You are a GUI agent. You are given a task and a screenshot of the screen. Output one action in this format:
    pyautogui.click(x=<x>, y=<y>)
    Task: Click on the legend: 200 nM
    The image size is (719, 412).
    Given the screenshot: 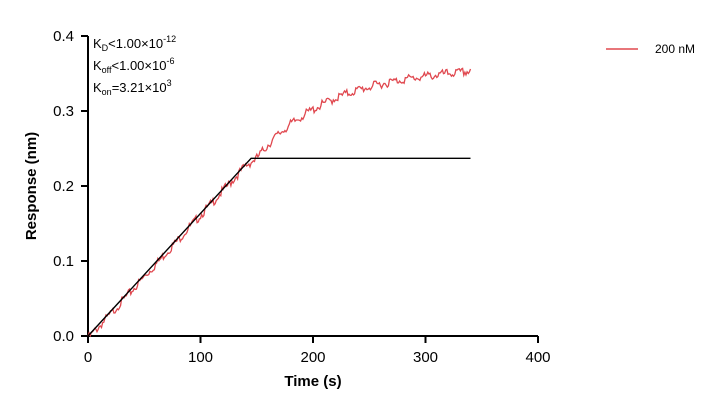 What is the action you would take?
    pyautogui.click(x=650, y=49)
    